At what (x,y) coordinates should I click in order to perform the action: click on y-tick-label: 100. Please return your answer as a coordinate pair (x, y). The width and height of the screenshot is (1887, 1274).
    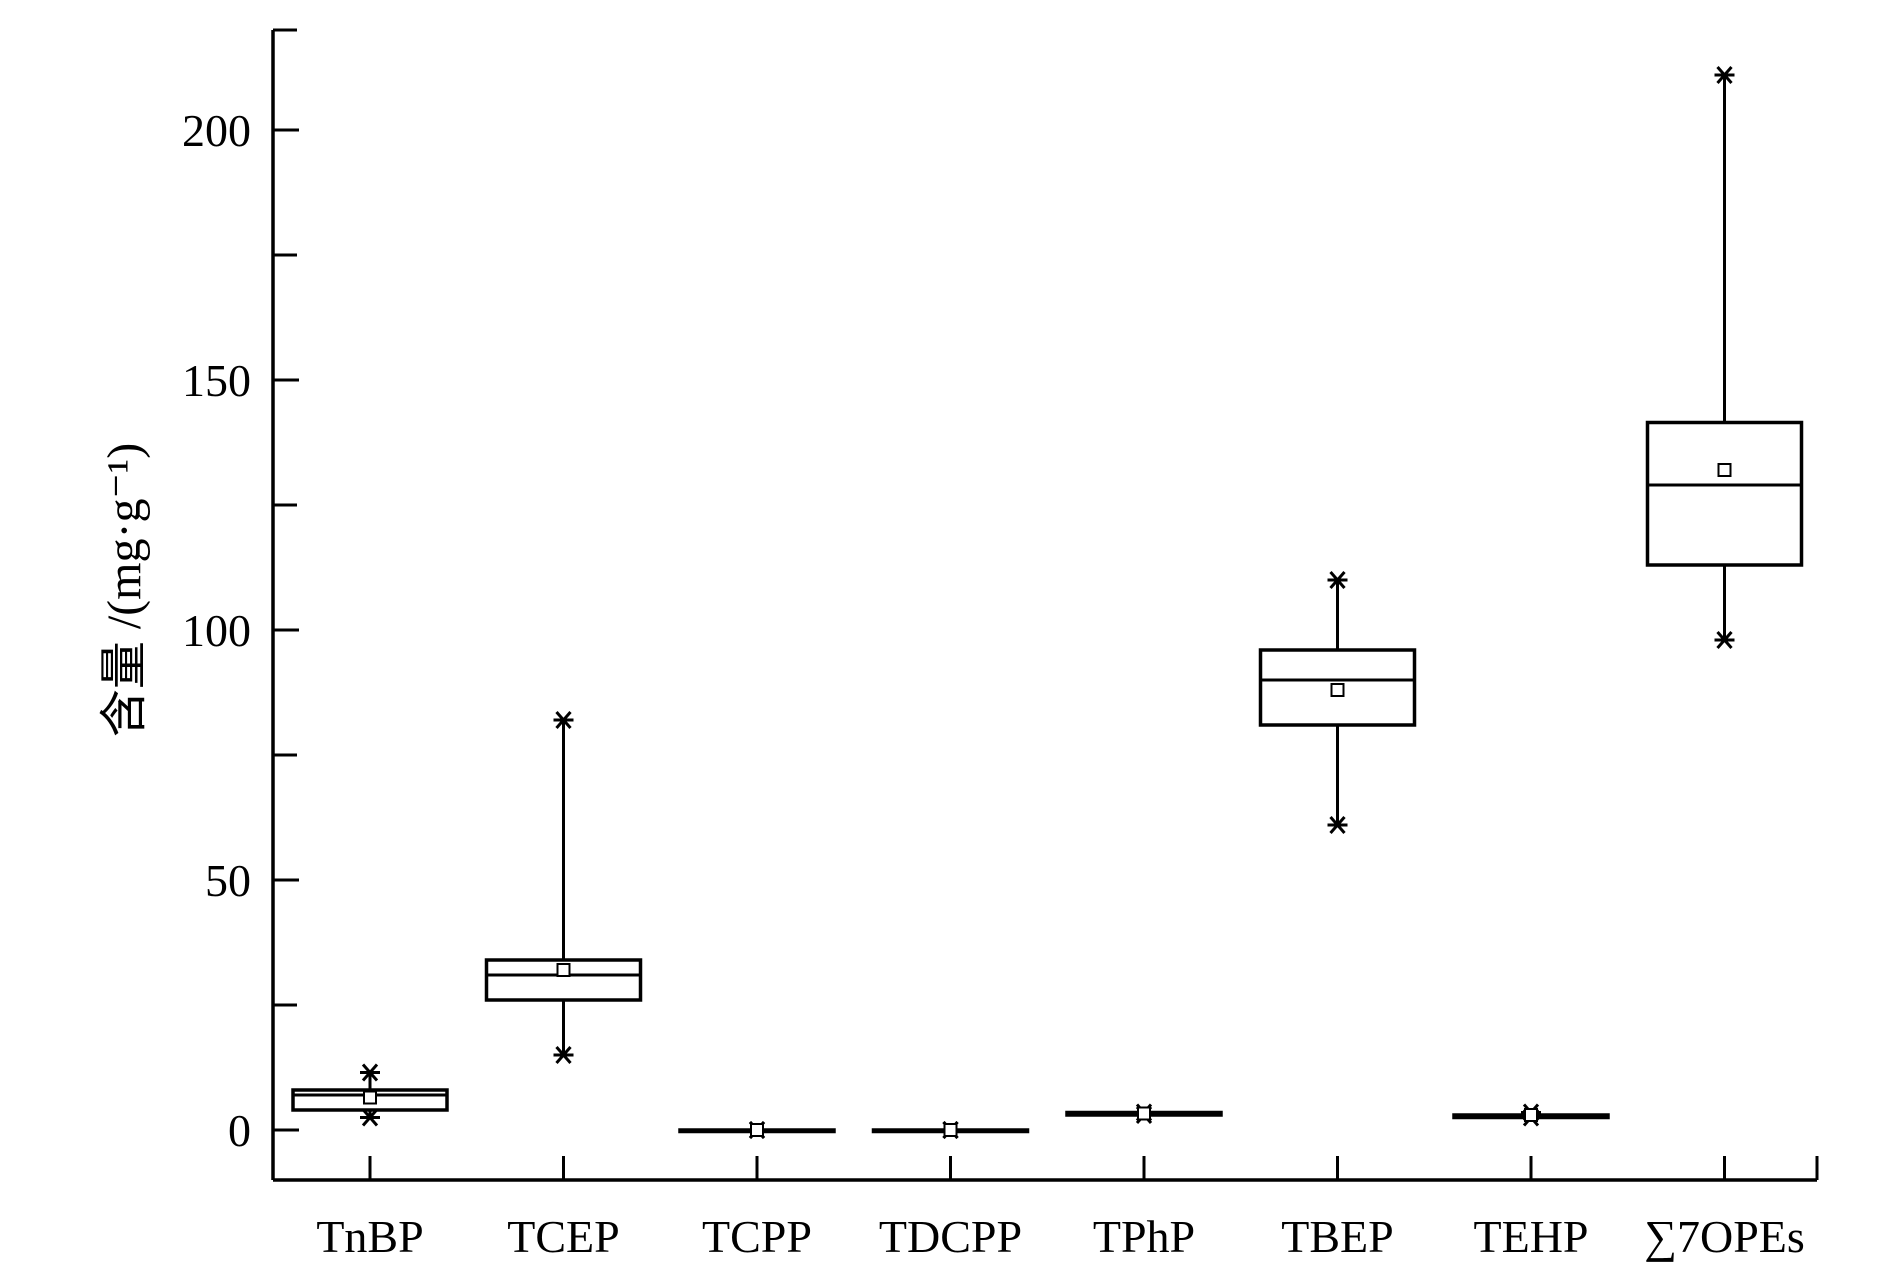
    Looking at the image, I should click on (216, 630).